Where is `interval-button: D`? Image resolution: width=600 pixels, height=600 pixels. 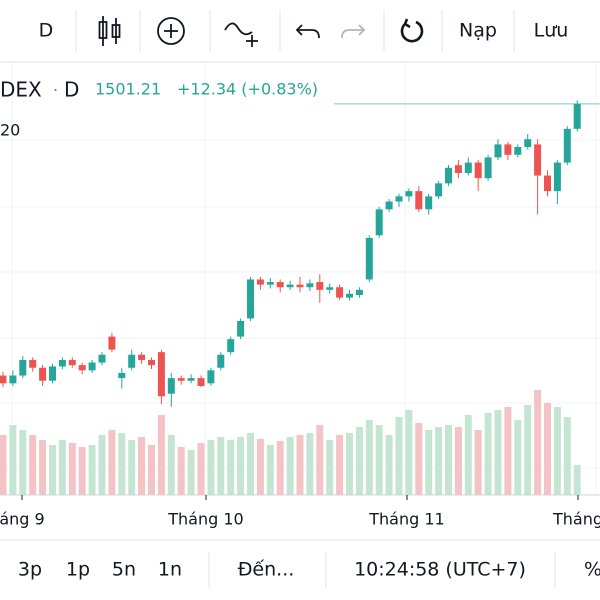 interval-button: D is located at coordinates (46, 31).